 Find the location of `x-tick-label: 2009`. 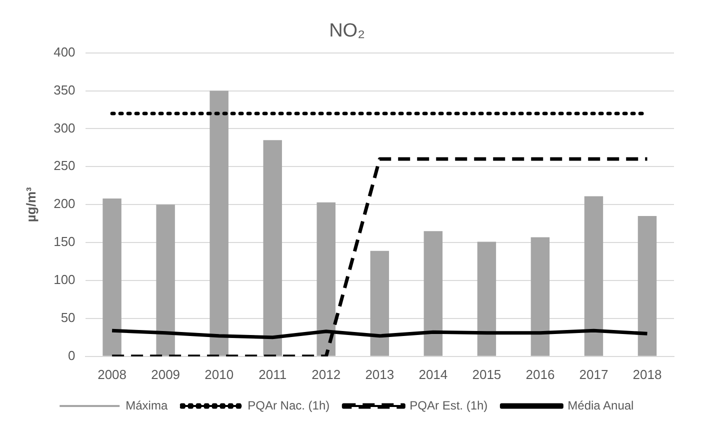

x-tick-label: 2009 is located at coordinates (165, 374).